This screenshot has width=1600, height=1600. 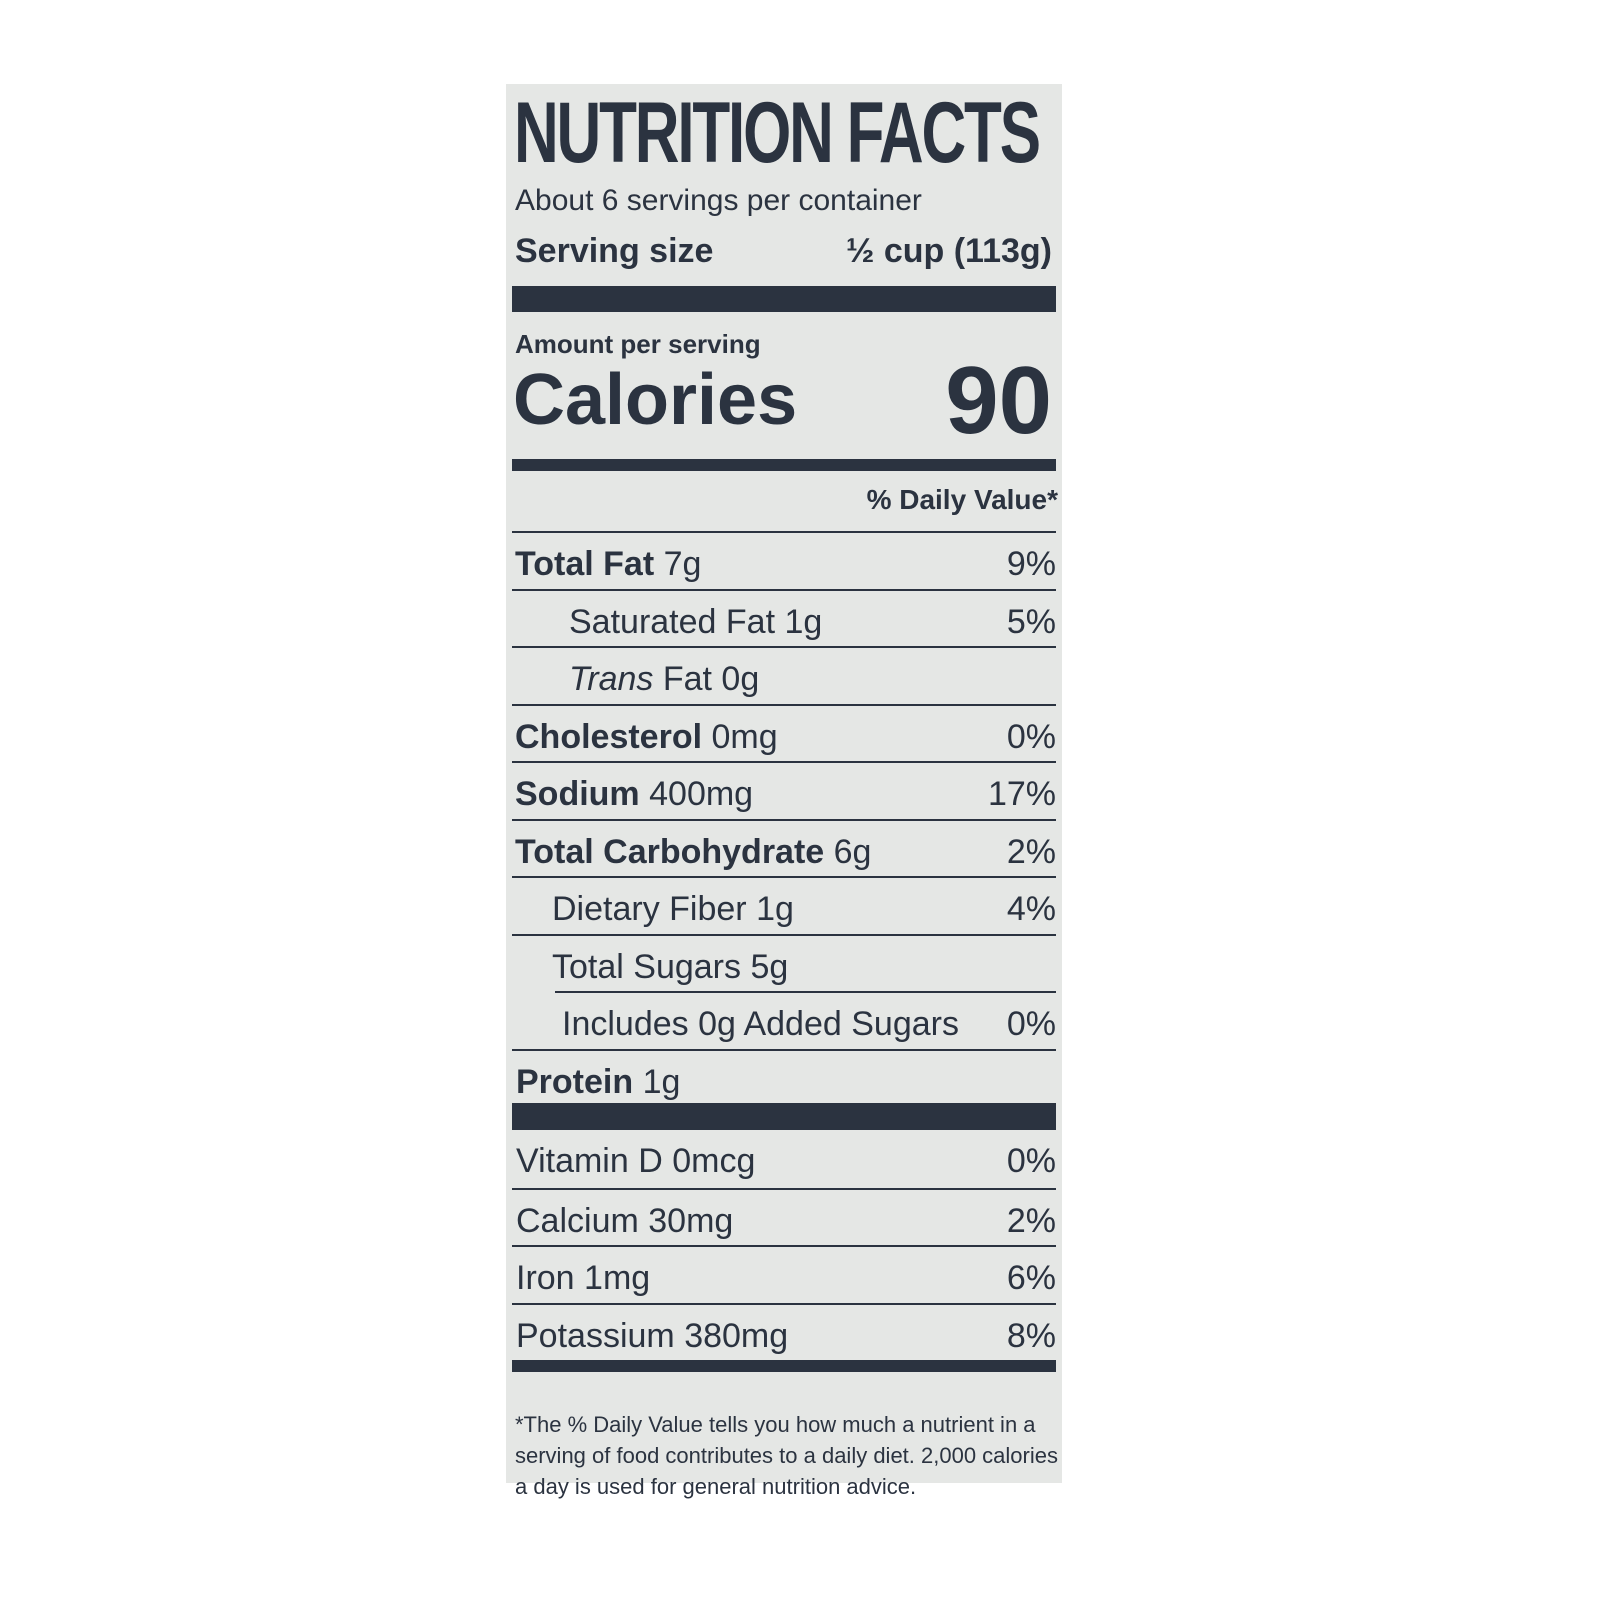 What do you see at coordinates (784, 848) in the screenshot?
I see `nutrient-row-total-carbohydrate: Total Carbohydrate 6g 2%` at bounding box center [784, 848].